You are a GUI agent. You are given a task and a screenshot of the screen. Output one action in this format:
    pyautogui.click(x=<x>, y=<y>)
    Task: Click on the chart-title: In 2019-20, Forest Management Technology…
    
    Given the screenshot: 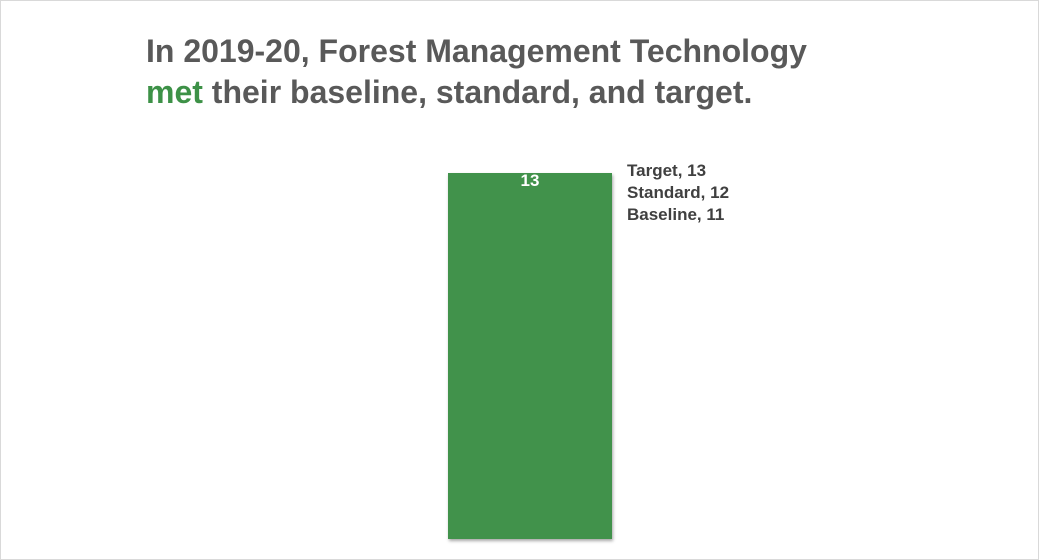 What is the action you would take?
    pyautogui.click(x=576, y=72)
    